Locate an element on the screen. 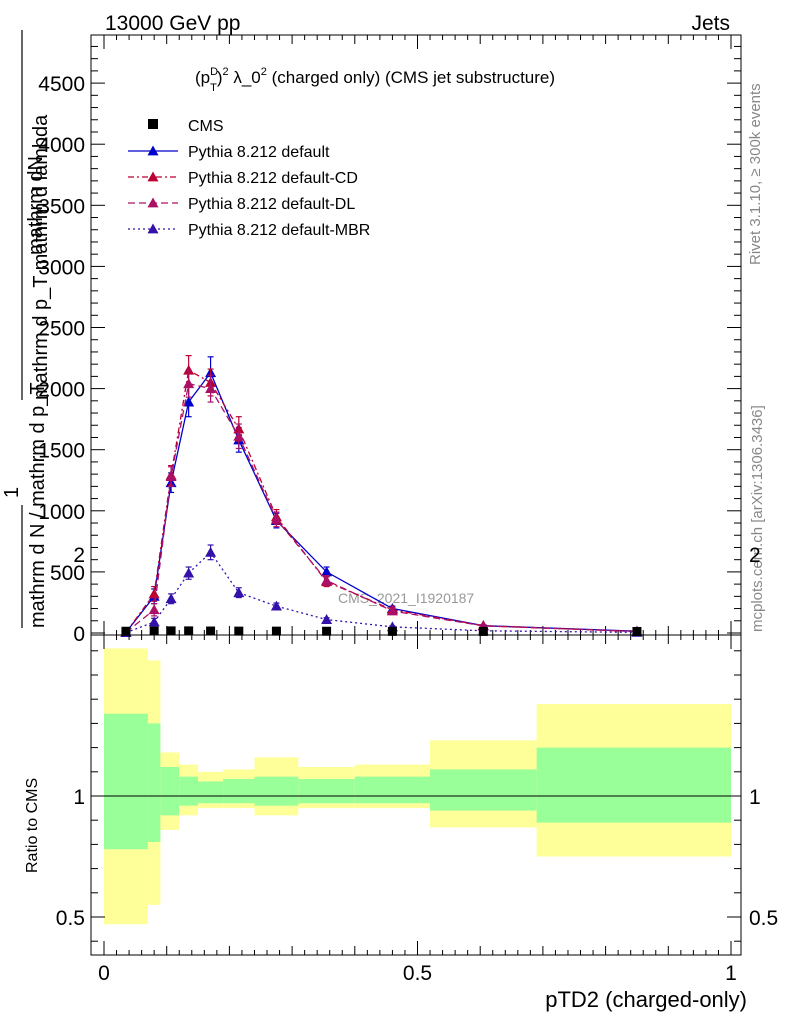 The height and width of the screenshot is (1024, 786). y-tick-label: 1500 is located at coordinates (61, 451).